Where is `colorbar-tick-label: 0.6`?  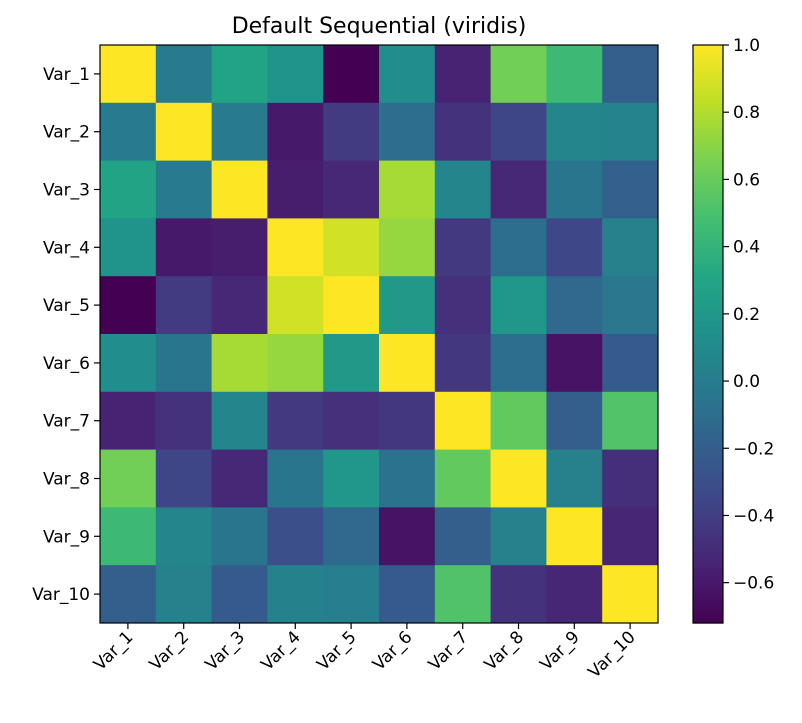 colorbar-tick-label: 0.6 is located at coordinates (746, 180).